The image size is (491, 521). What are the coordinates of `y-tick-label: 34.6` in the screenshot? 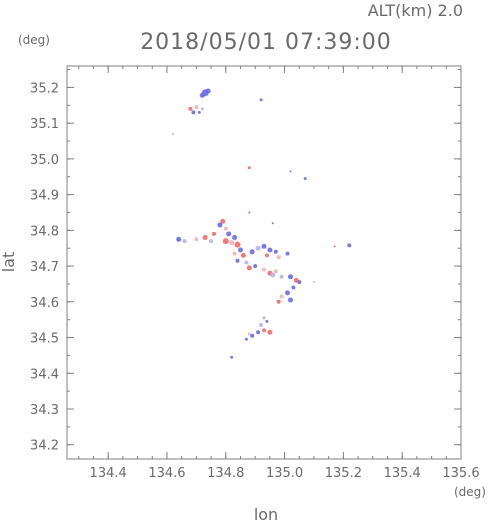 It's located at (44, 303).